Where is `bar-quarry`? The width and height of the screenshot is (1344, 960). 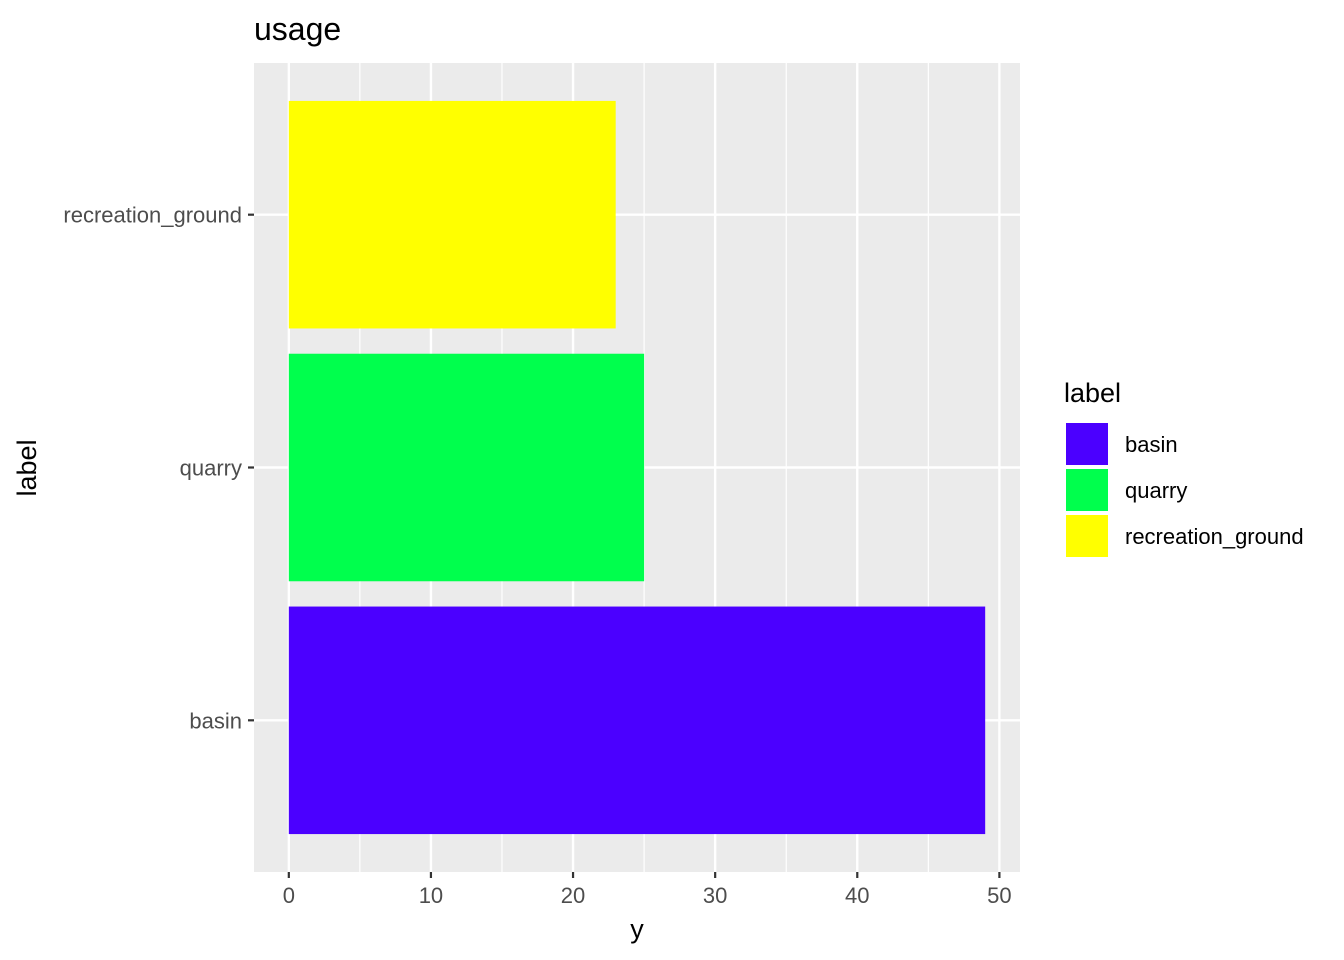
bar-quarry is located at coordinates (466, 467).